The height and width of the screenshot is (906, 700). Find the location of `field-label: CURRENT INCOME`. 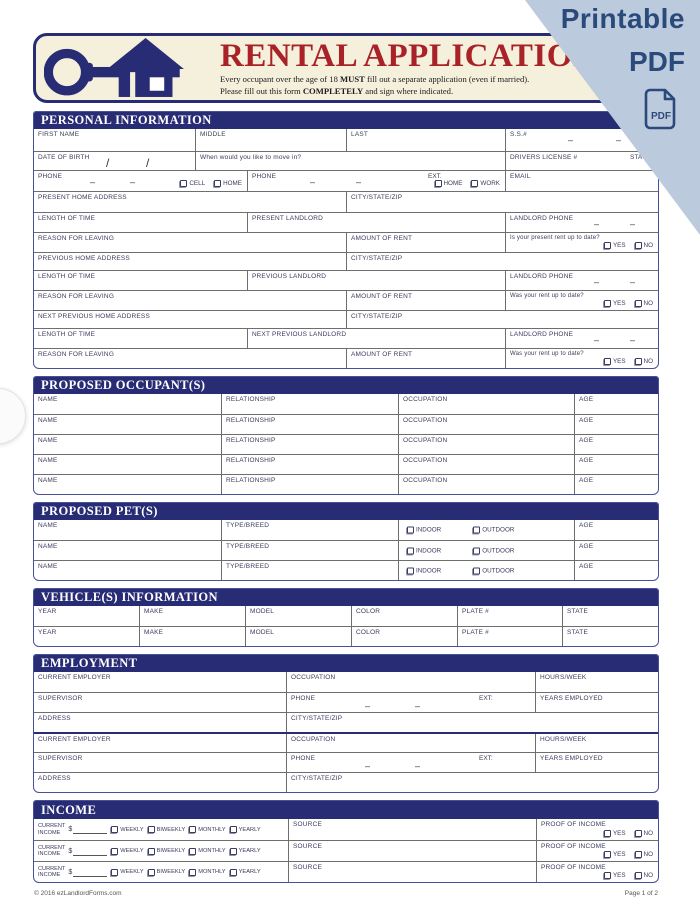

field-label: CURRENT INCOME is located at coordinates (52, 850).